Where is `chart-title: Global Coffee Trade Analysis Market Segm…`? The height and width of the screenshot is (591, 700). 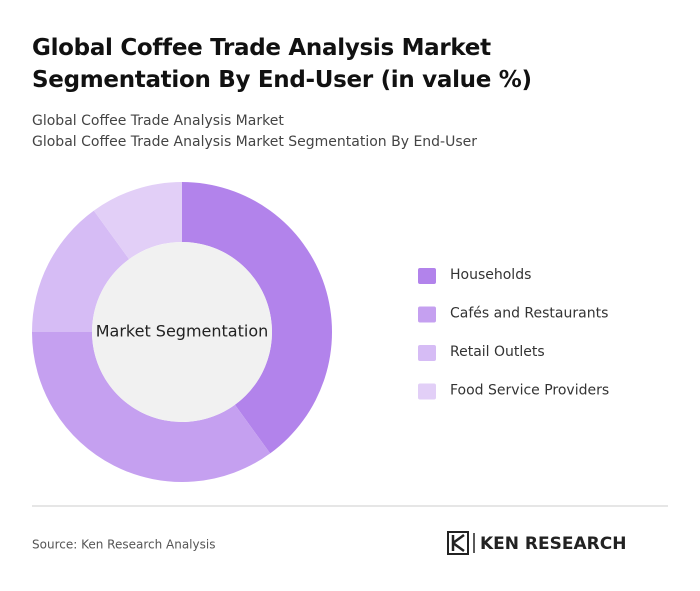 chart-title: Global Coffee Trade Analysis Market Segm… is located at coordinates (282, 64).